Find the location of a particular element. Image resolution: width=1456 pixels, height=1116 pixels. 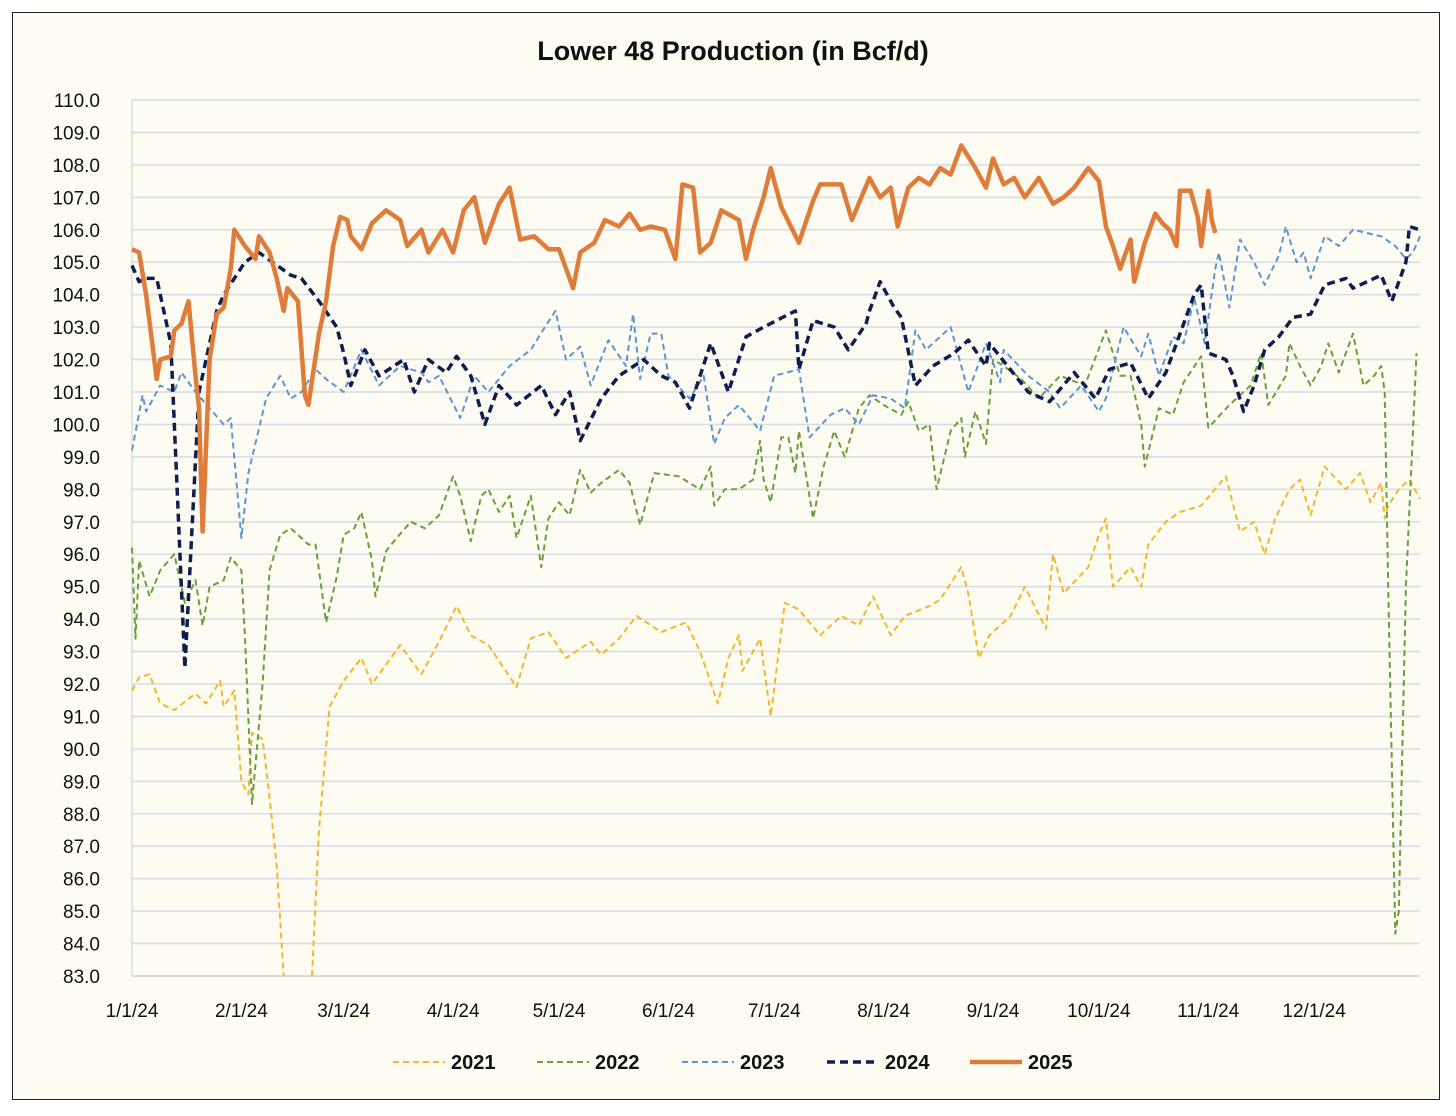

x-tick-label: 4/1/24 is located at coordinates (453, 1011).